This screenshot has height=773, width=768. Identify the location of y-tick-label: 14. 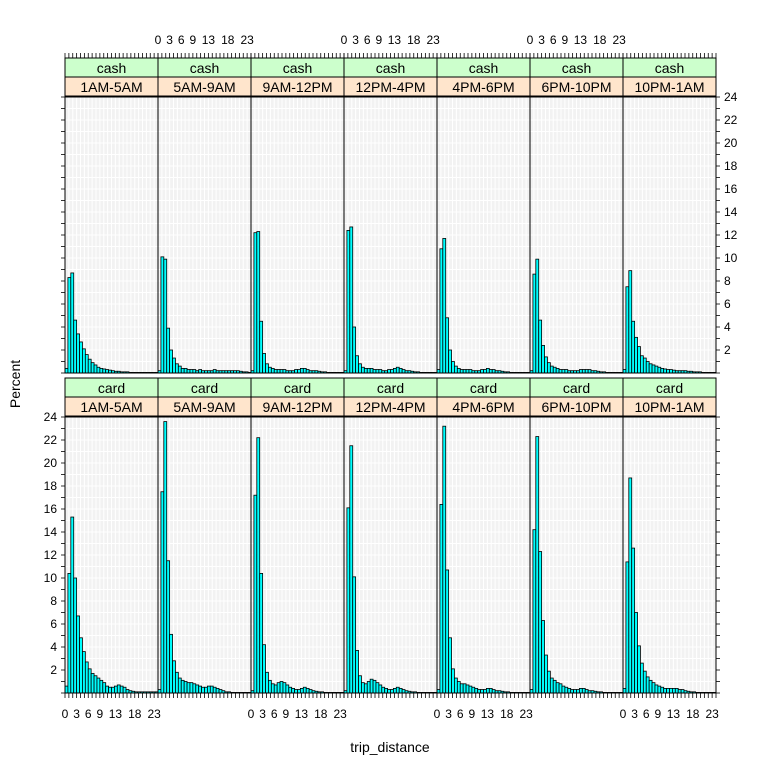
(731, 212).